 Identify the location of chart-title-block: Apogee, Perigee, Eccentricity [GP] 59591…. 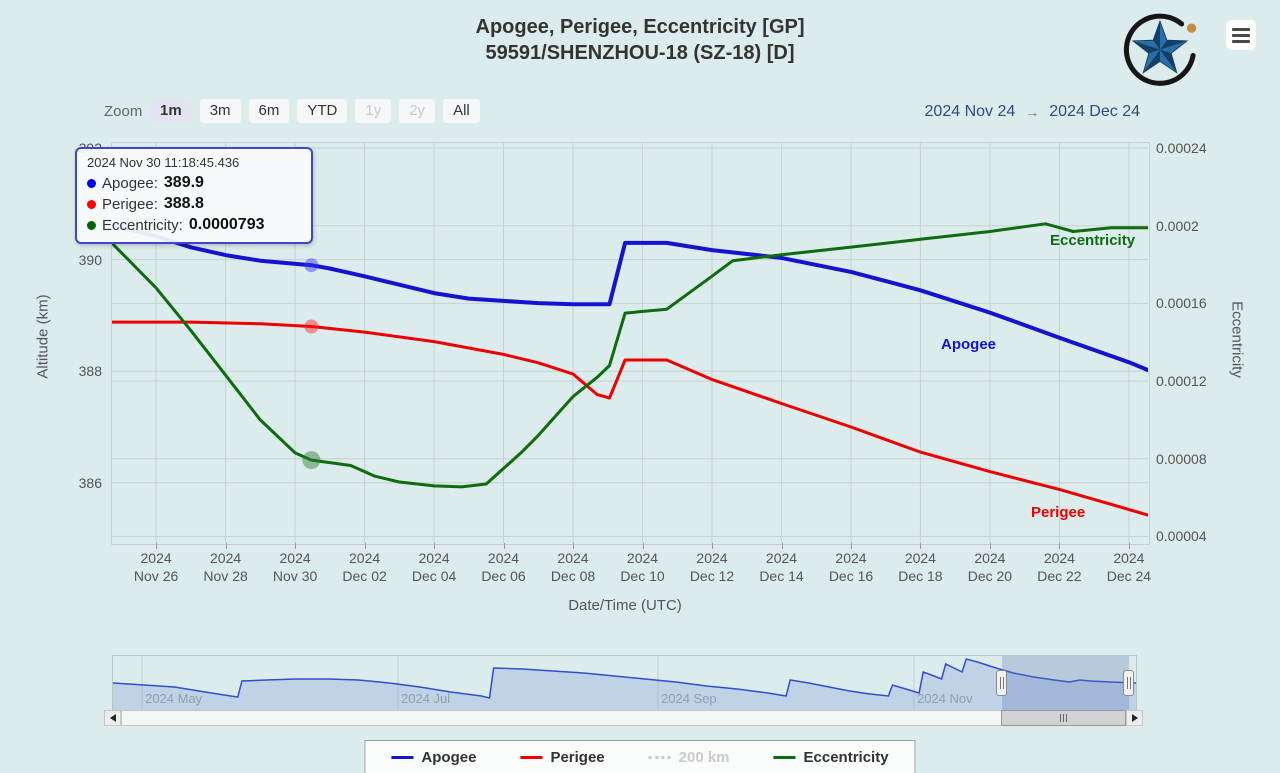
(640, 40).